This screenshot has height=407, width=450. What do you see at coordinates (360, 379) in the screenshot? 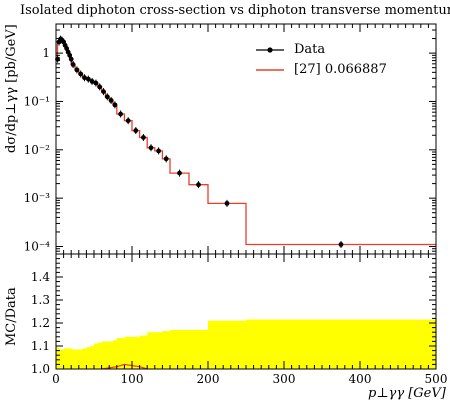
I see `x-tick-label: 400` at bounding box center [360, 379].